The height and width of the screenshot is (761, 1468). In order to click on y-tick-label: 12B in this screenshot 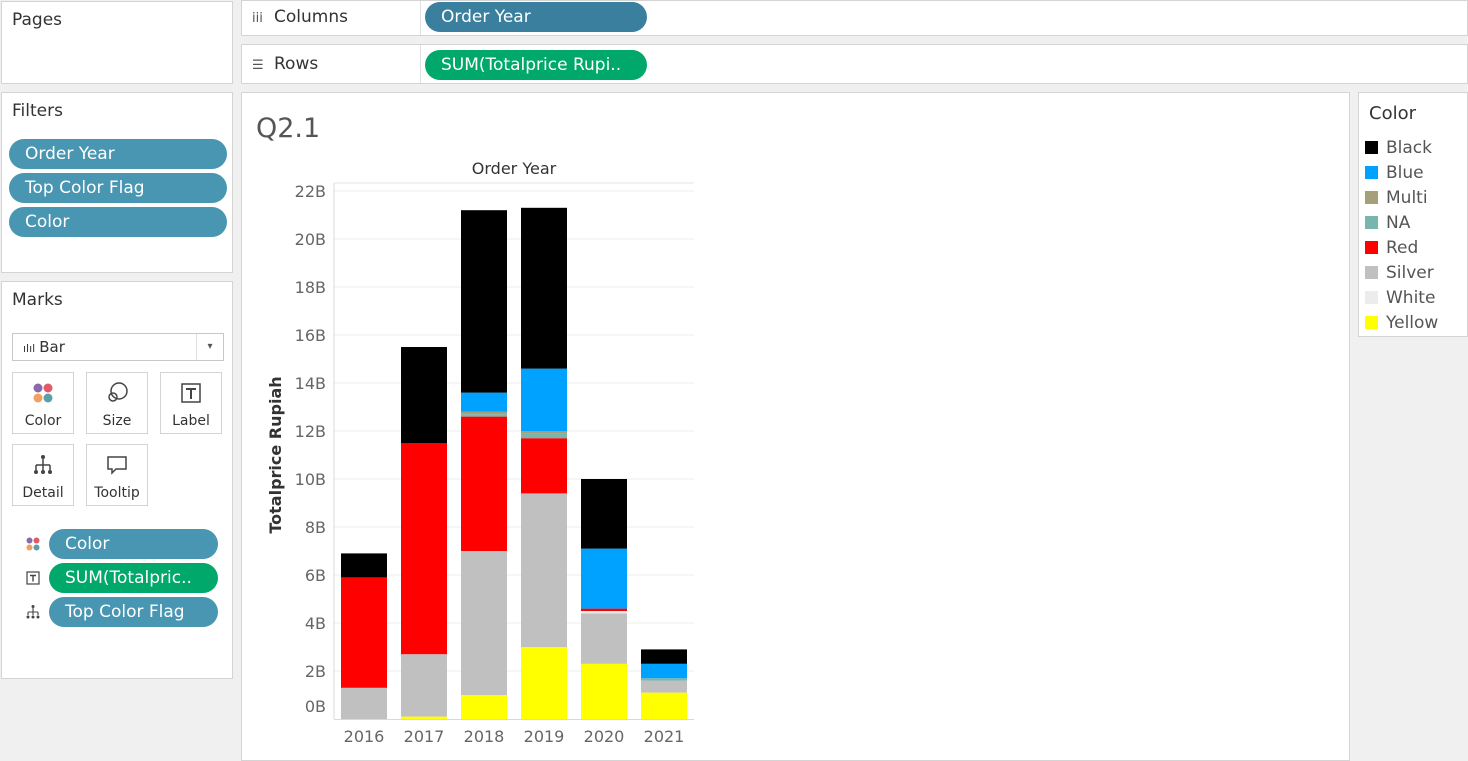, I will do `click(310, 431)`.